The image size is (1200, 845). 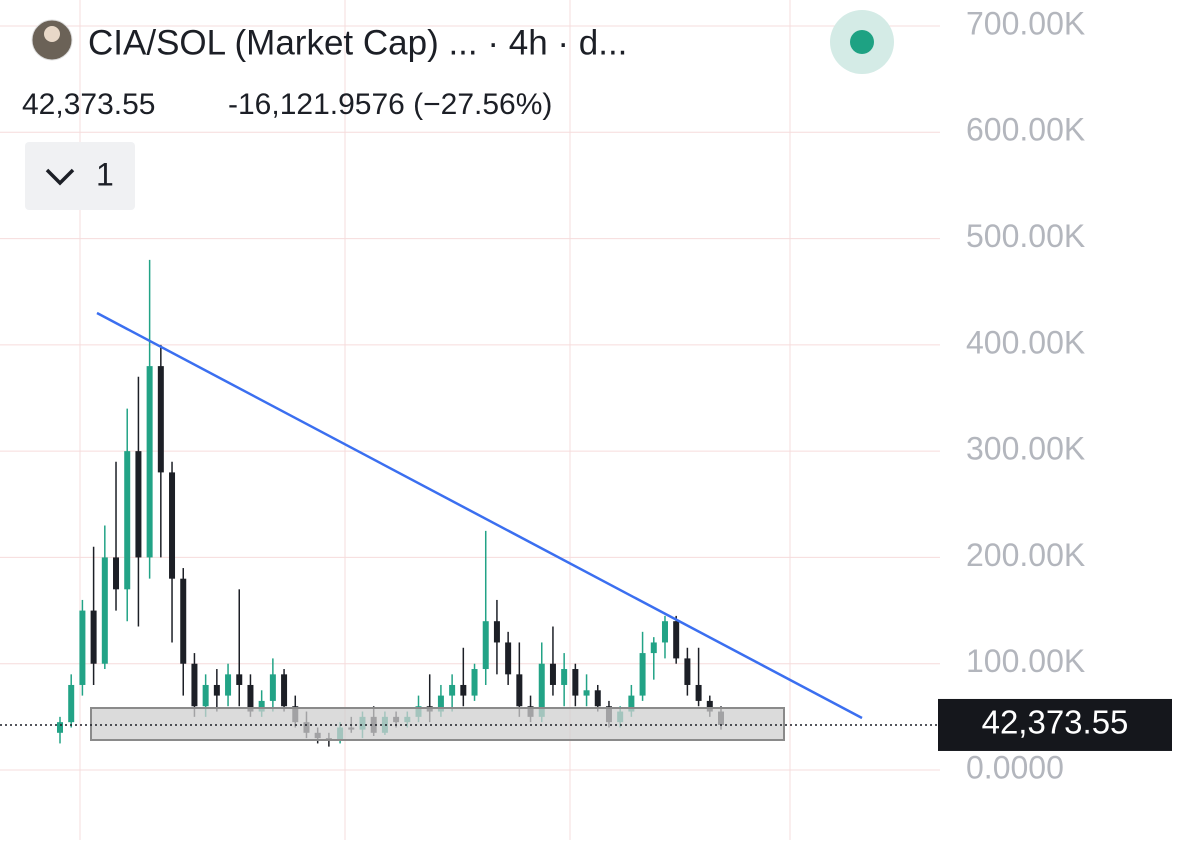 What do you see at coordinates (1025, 342) in the screenshot?
I see `y-tick-label: 400.00K` at bounding box center [1025, 342].